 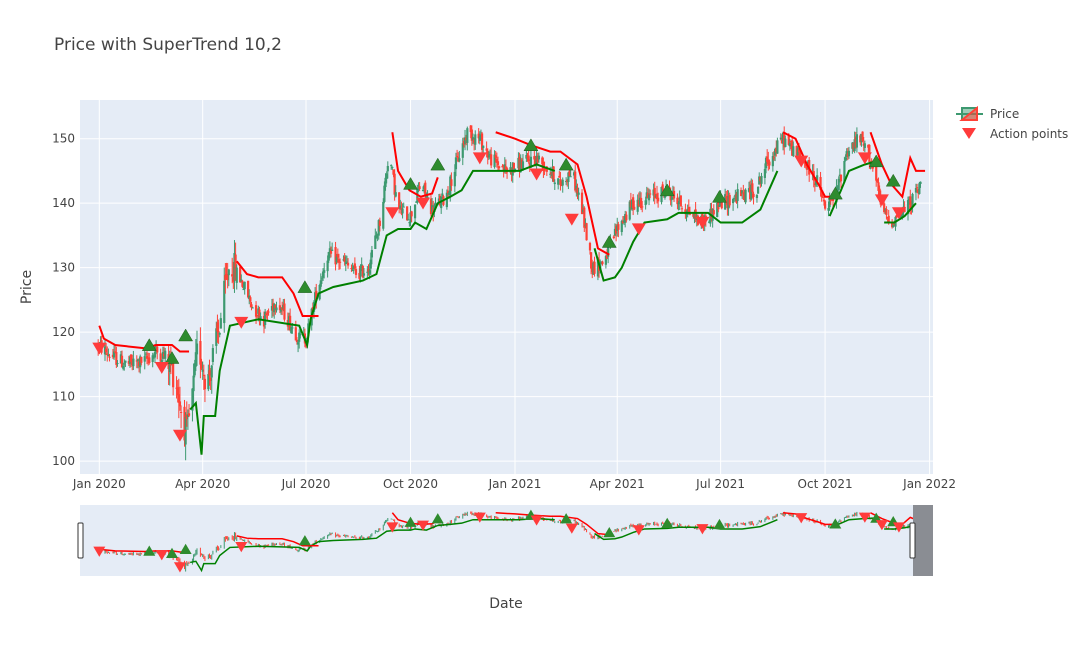 I want to click on rangeslider-right-handle, so click(x=912, y=540).